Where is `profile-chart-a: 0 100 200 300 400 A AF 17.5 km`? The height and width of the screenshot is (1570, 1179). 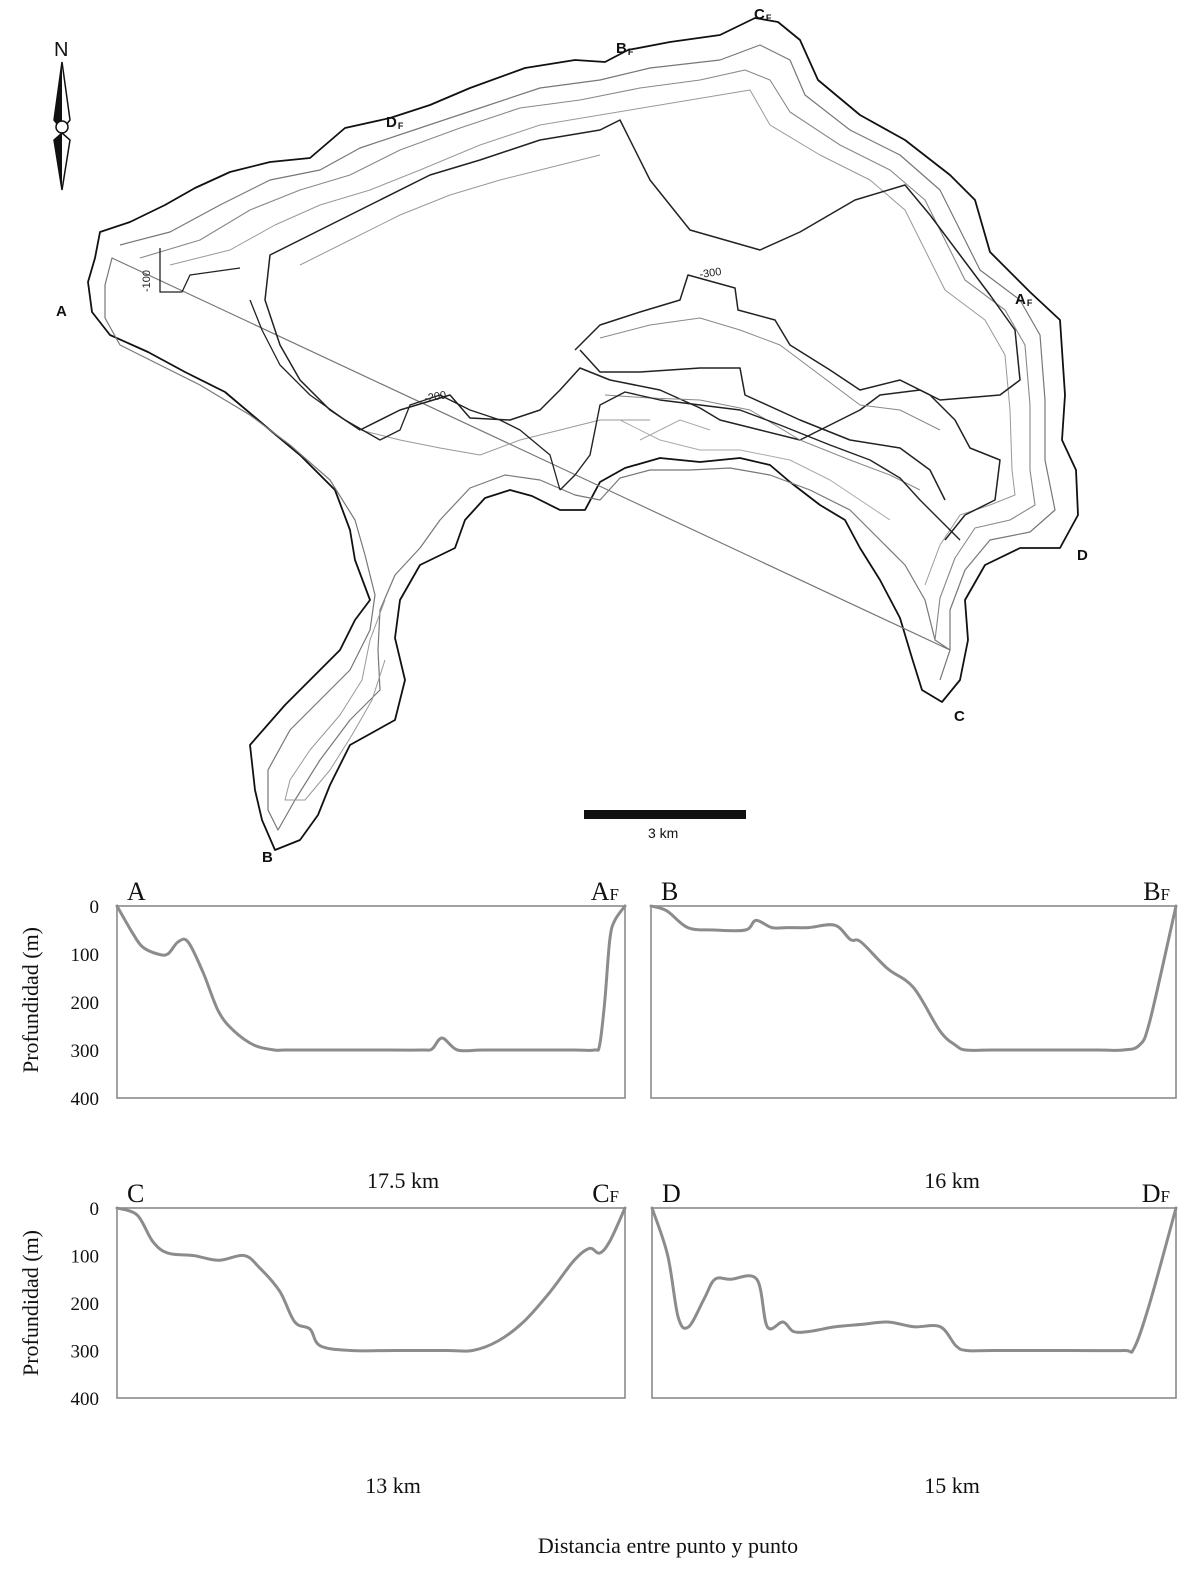
profile-chart-a: 0 100 200 300 400 A AF 17.5 km is located at coordinates (349, 1035).